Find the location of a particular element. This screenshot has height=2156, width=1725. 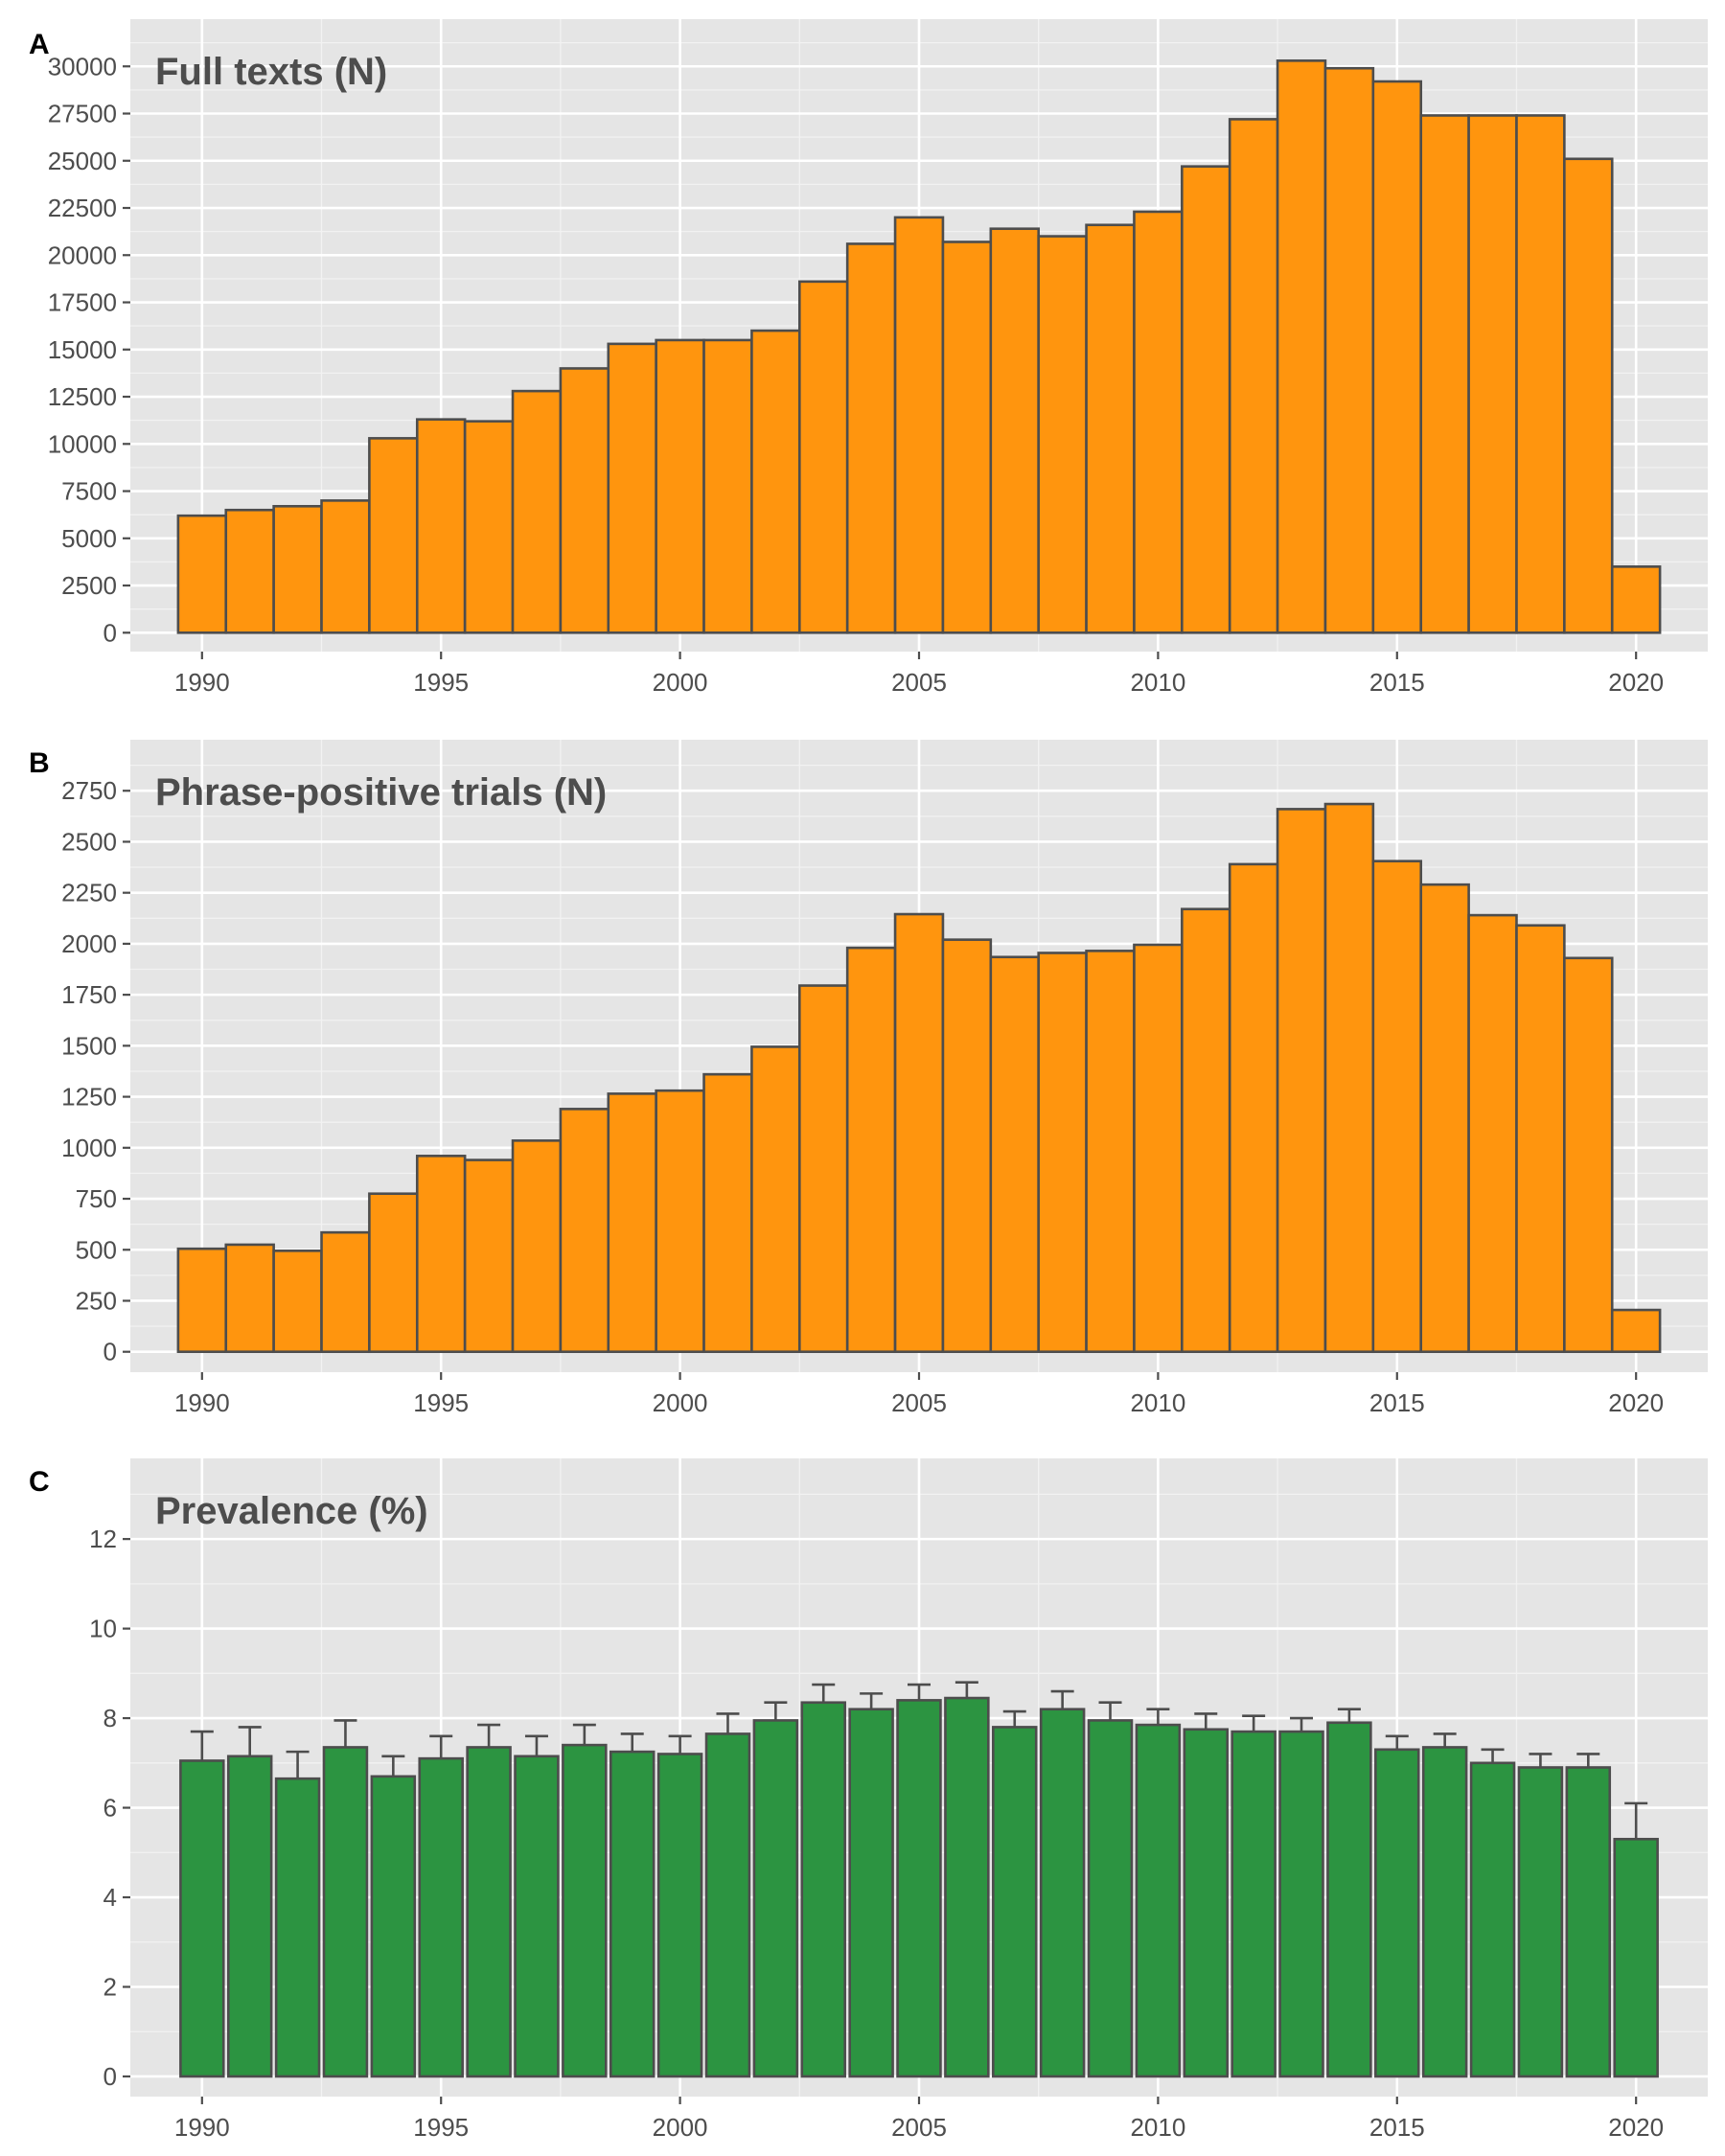

y-tick-label: 4 is located at coordinates (110, 1897).